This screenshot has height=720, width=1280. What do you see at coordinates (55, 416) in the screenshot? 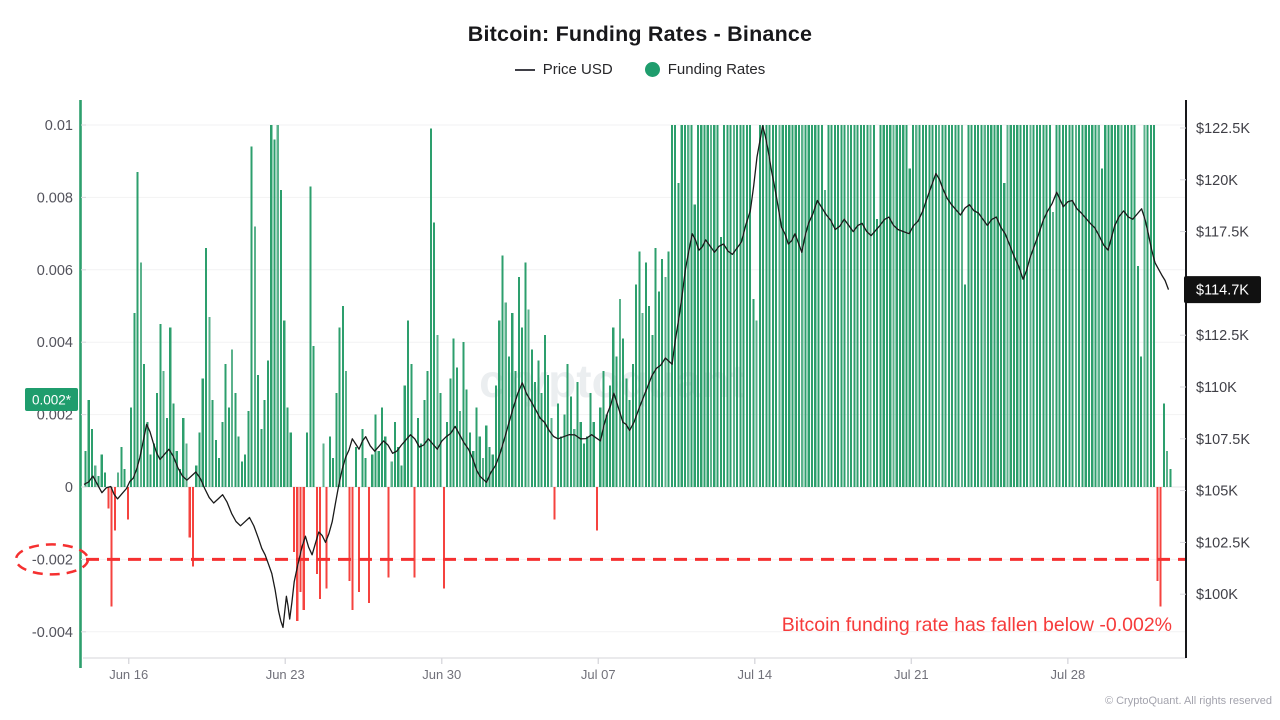
I see `svg-text: 0.002` at bounding box center [55, 416].